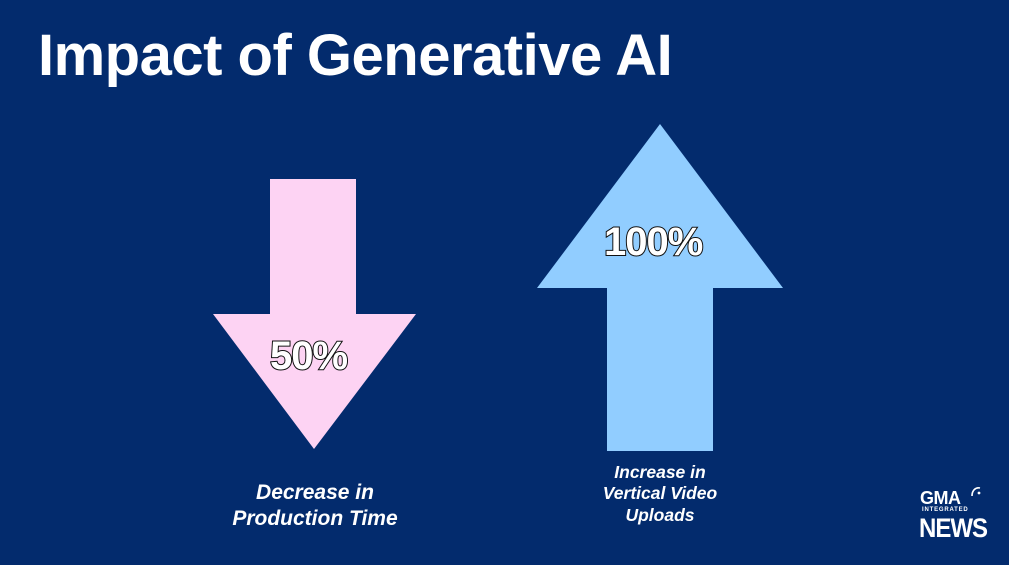  Describe the element at coordinates (653, 242) in the screenshot. I see `increase-percentage: 100%` at that location.